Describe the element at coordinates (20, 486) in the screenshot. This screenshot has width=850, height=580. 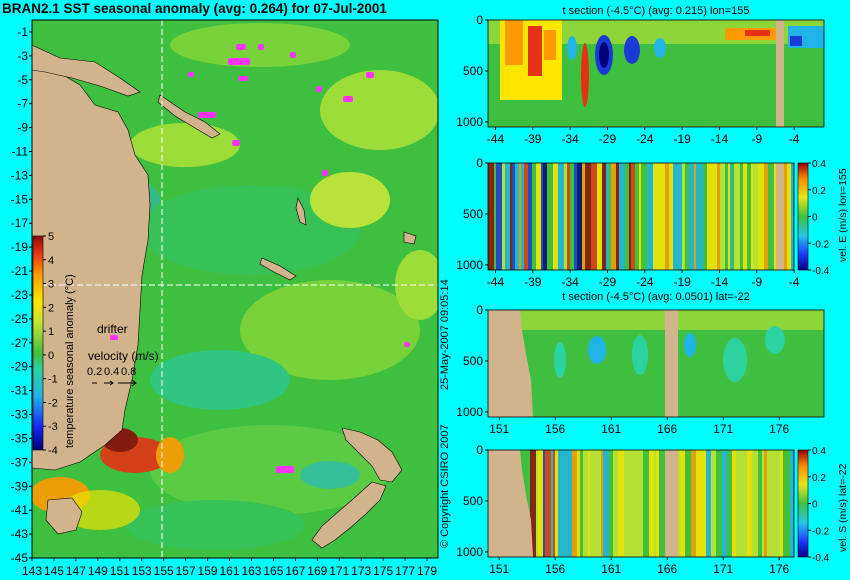
I see `map-y-tick-label: -39` at that location.